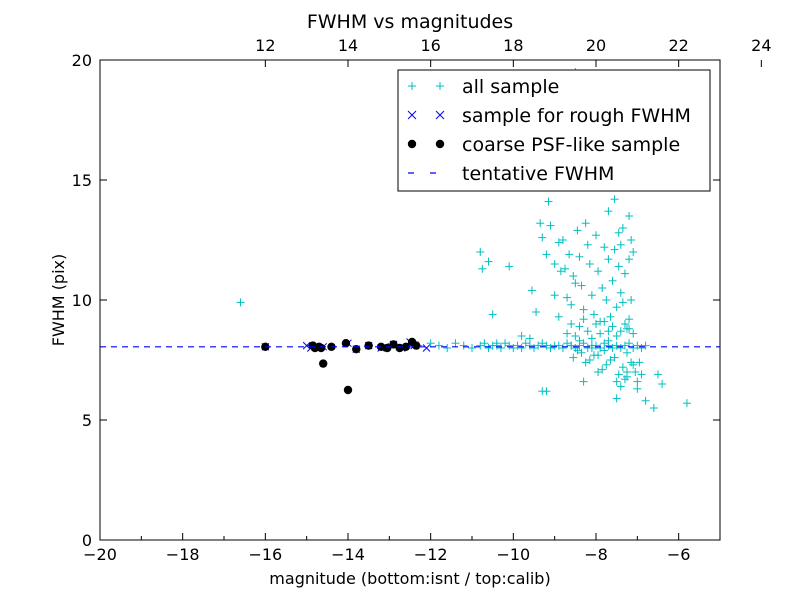 The width and height of the screenshot is (800, 600). Describe the element at coordinates (100, 554) in the screenshot. I see `x-tick-label: −20` at that location.